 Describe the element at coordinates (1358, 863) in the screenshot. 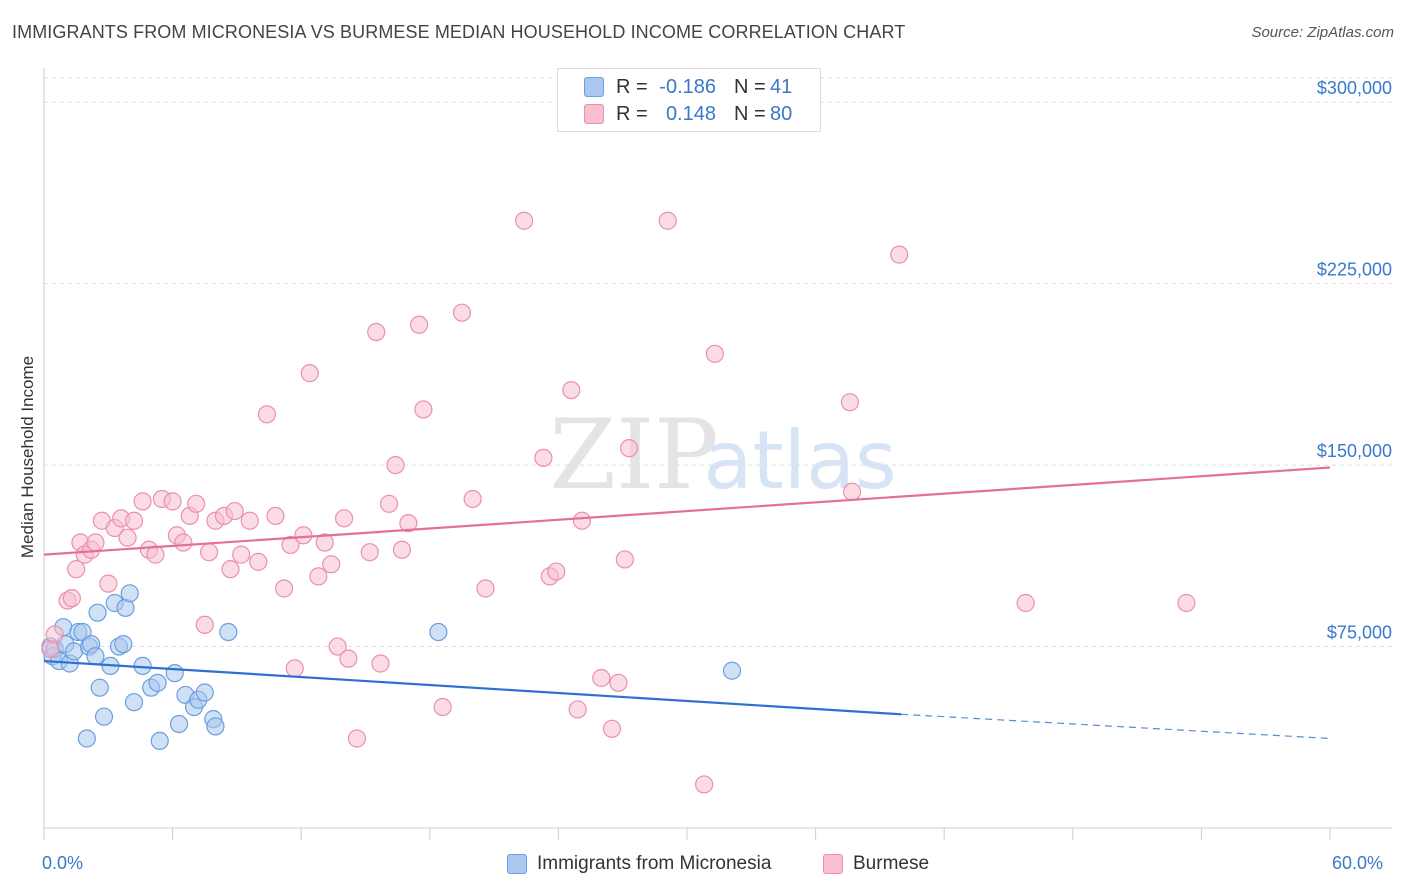

I see `x-tick-label-max: 60.0%` at that location.